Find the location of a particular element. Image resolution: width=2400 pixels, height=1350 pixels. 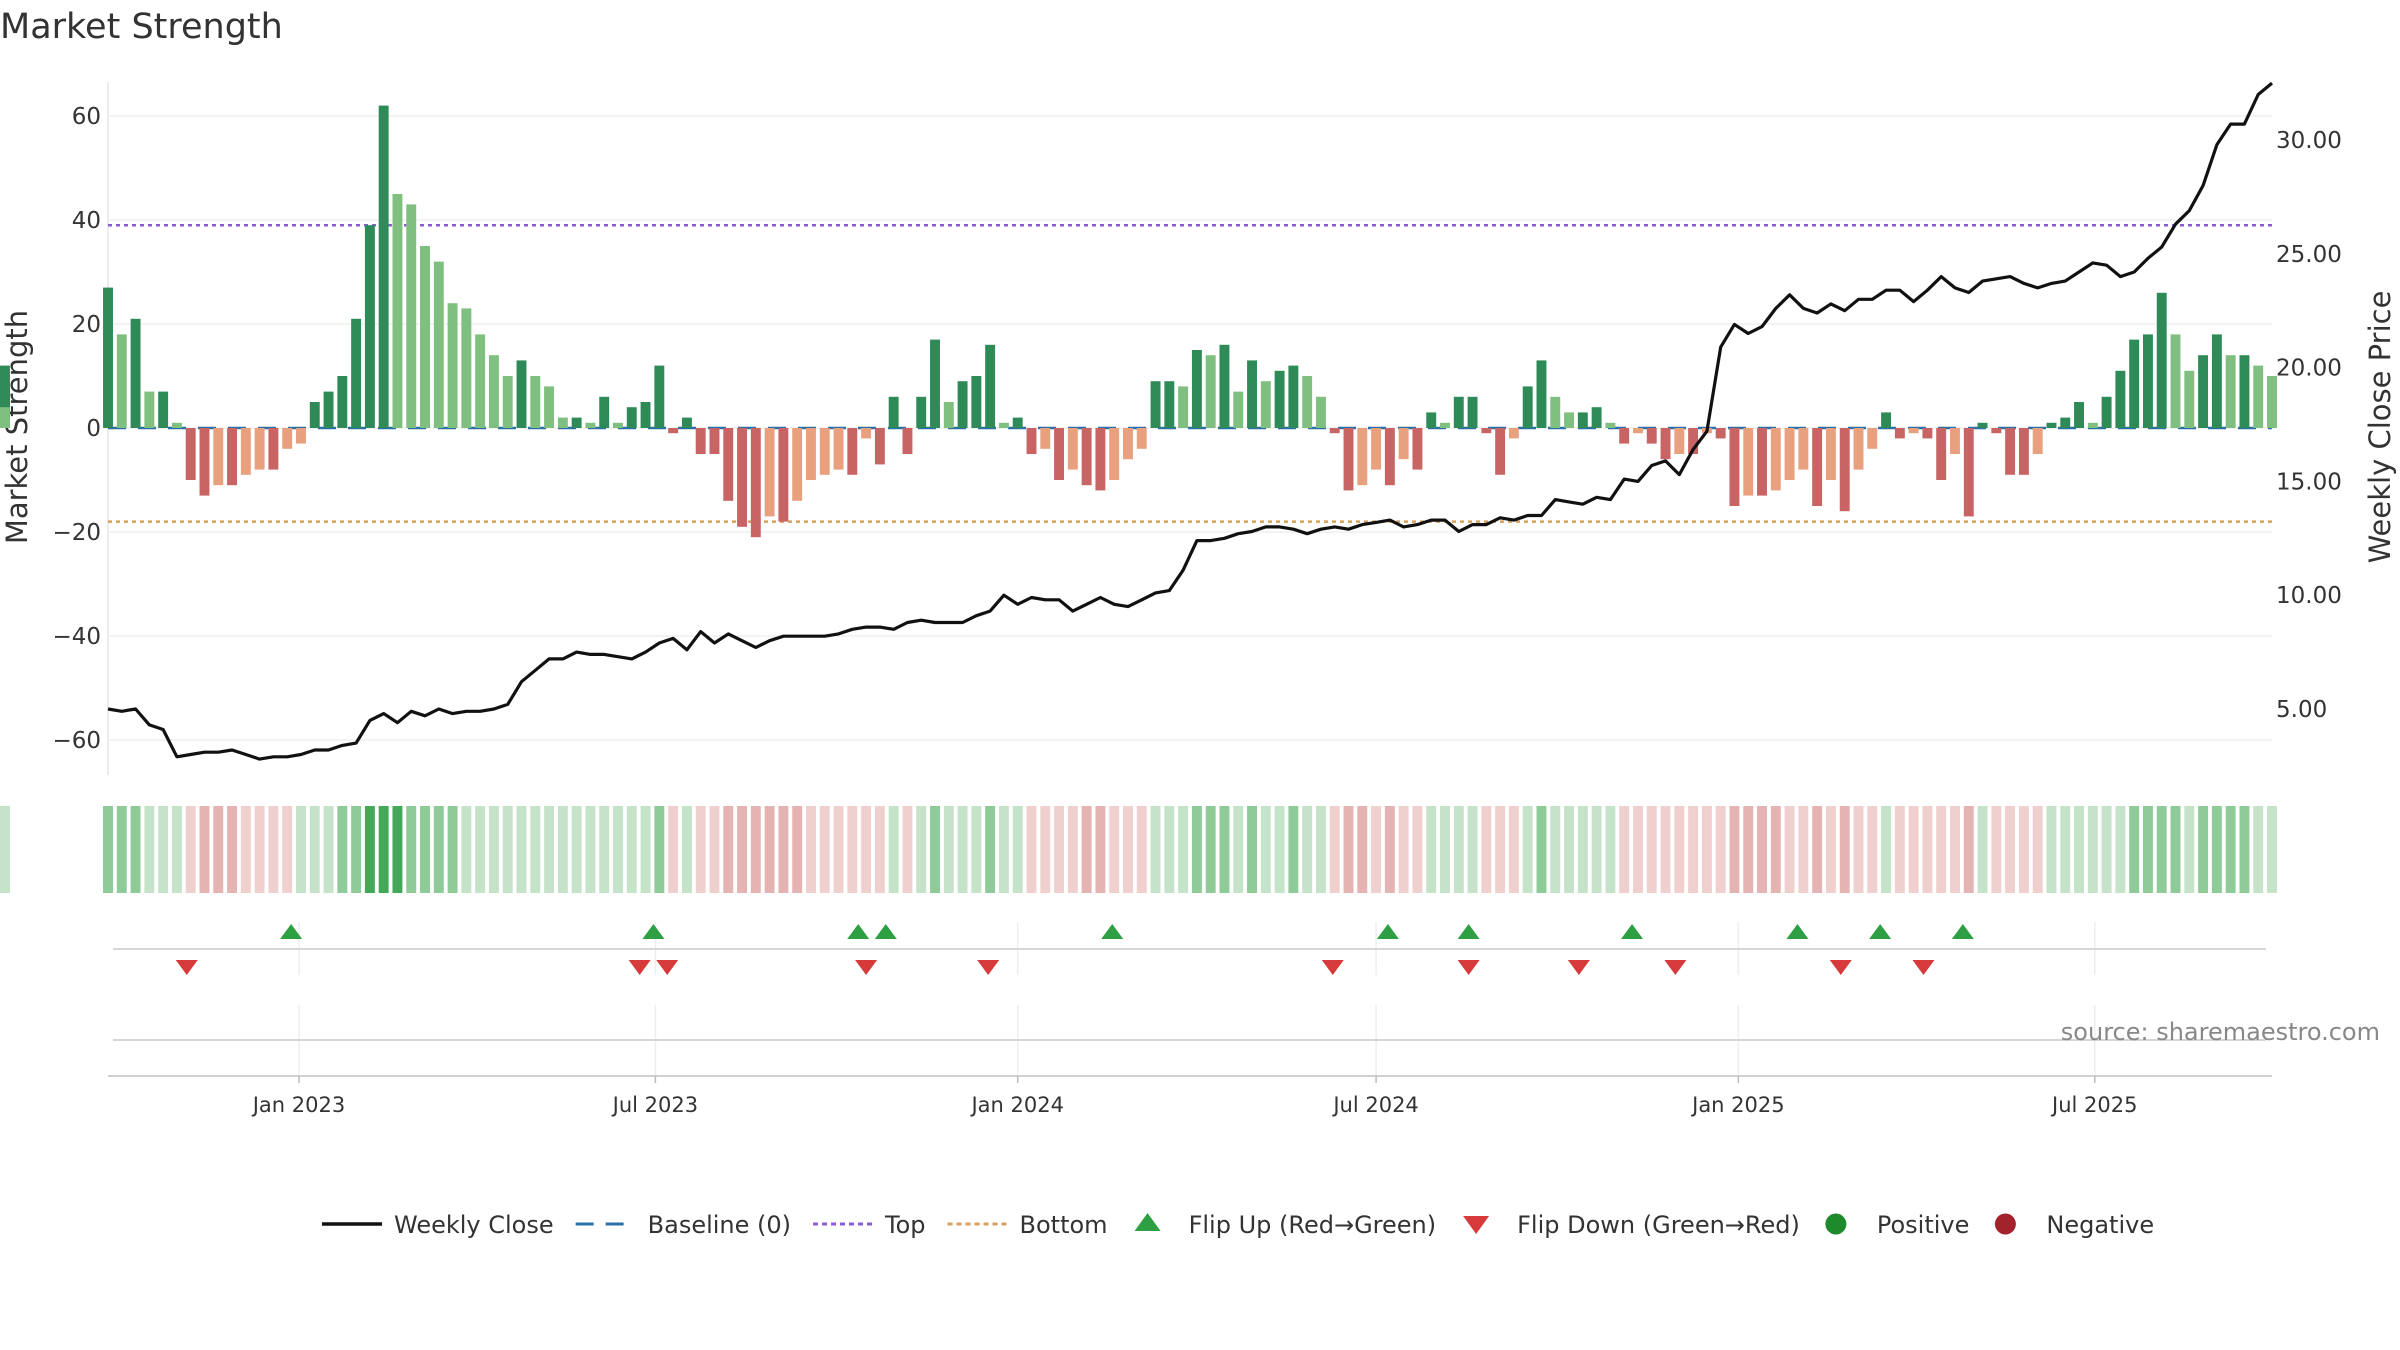

source-note: source: sharemaestro.com is located at coordinates (2220, 1032).